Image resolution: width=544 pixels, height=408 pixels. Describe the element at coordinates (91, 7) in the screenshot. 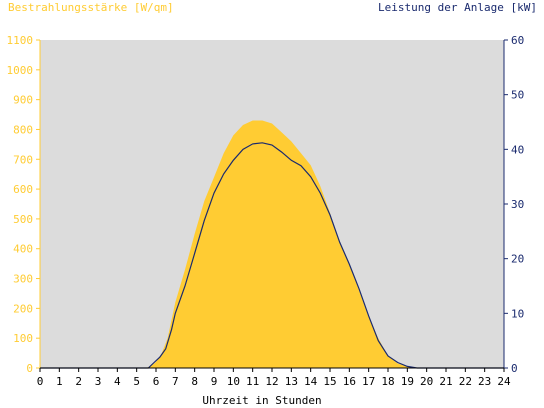

I see `left-axis-title: Bestrahlungsstärke [W/qm]` at that location.